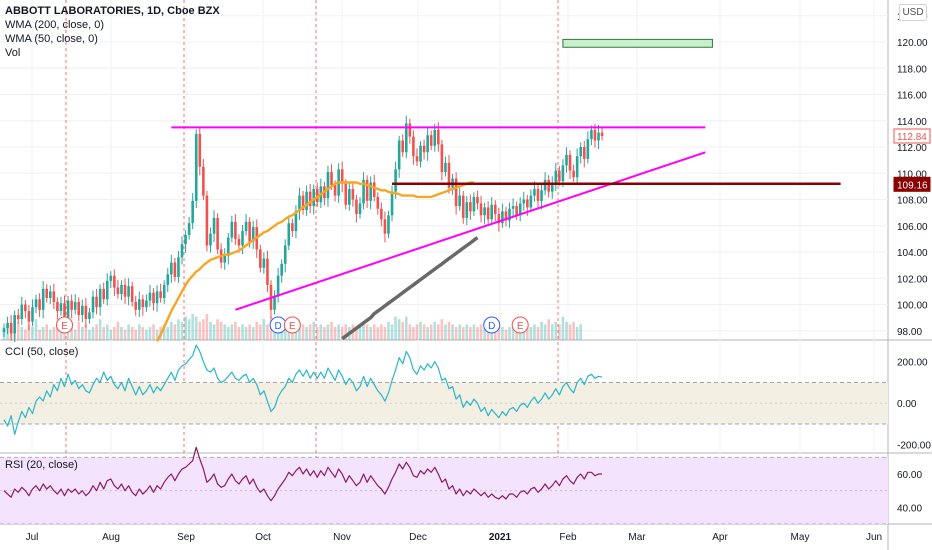 Image resolution: width=932 pixels, height=550 pixels. I want to click on rsi-pane, so click(444, 485).